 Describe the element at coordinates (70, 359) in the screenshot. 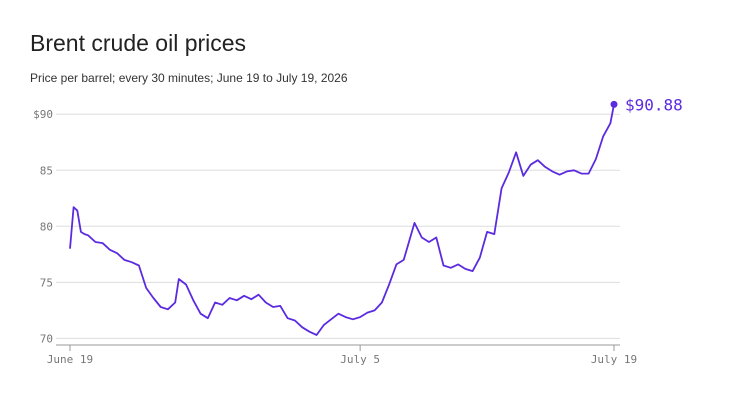

I see `x-tick-label-0: June 19` at that location.